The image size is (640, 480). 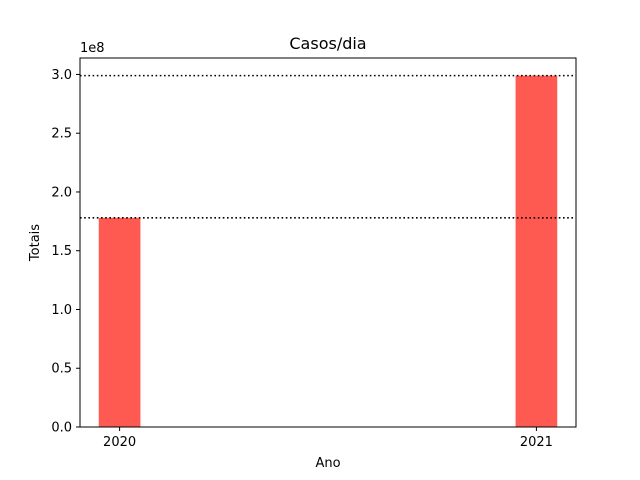 What do you see at coordinates (92, 48) in the screenshot?
I see `y-axis-offset-label: 1e8` at bounding box center [92, 48].